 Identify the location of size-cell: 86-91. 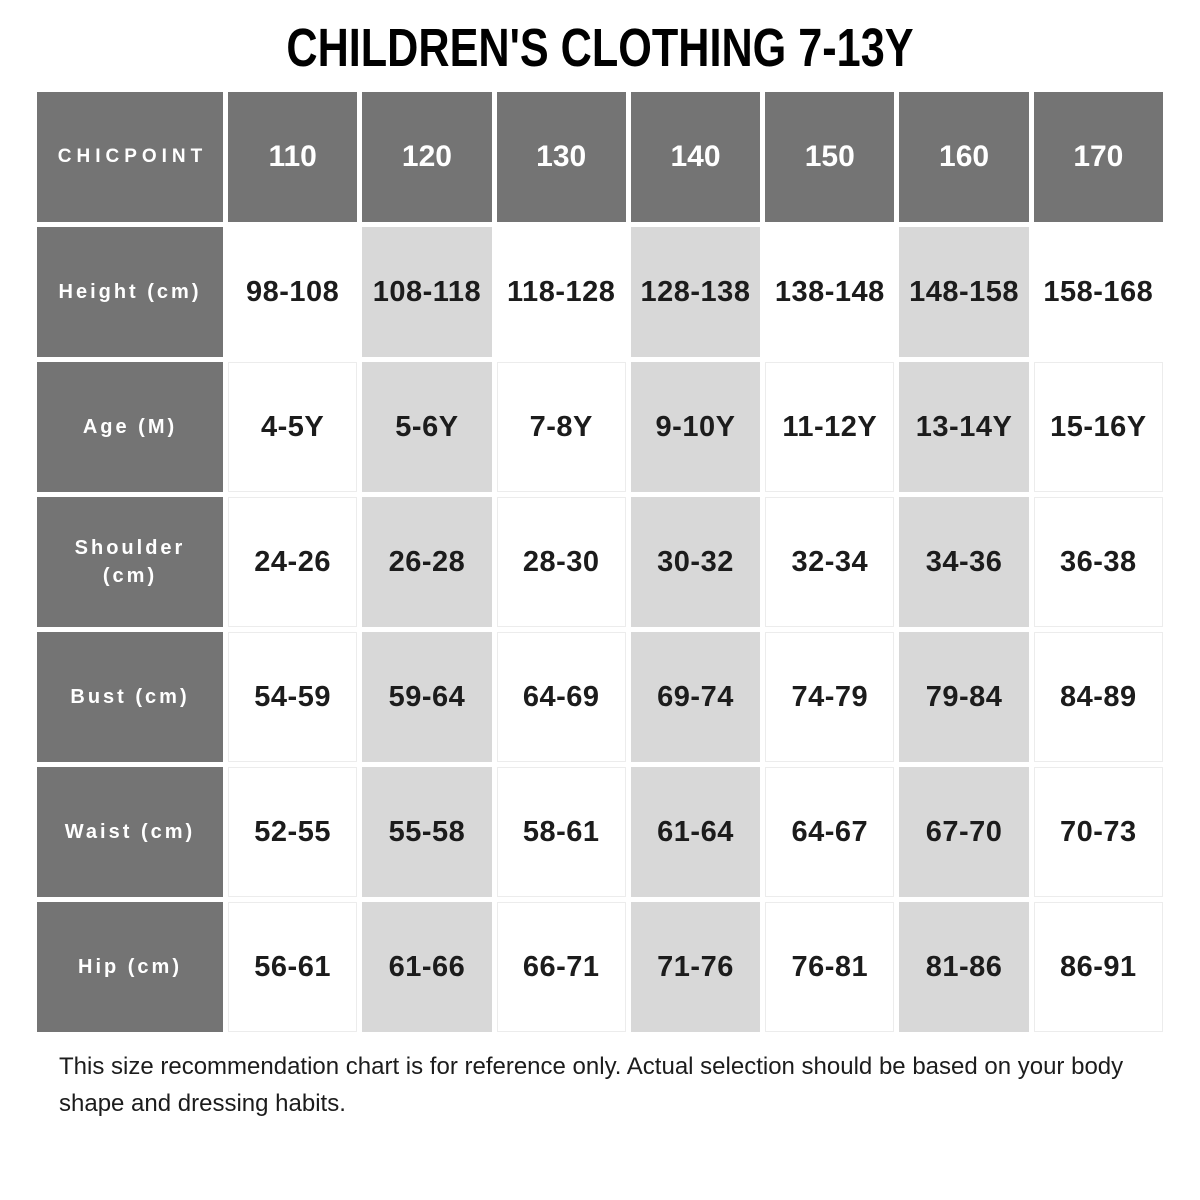
(1098, 967).